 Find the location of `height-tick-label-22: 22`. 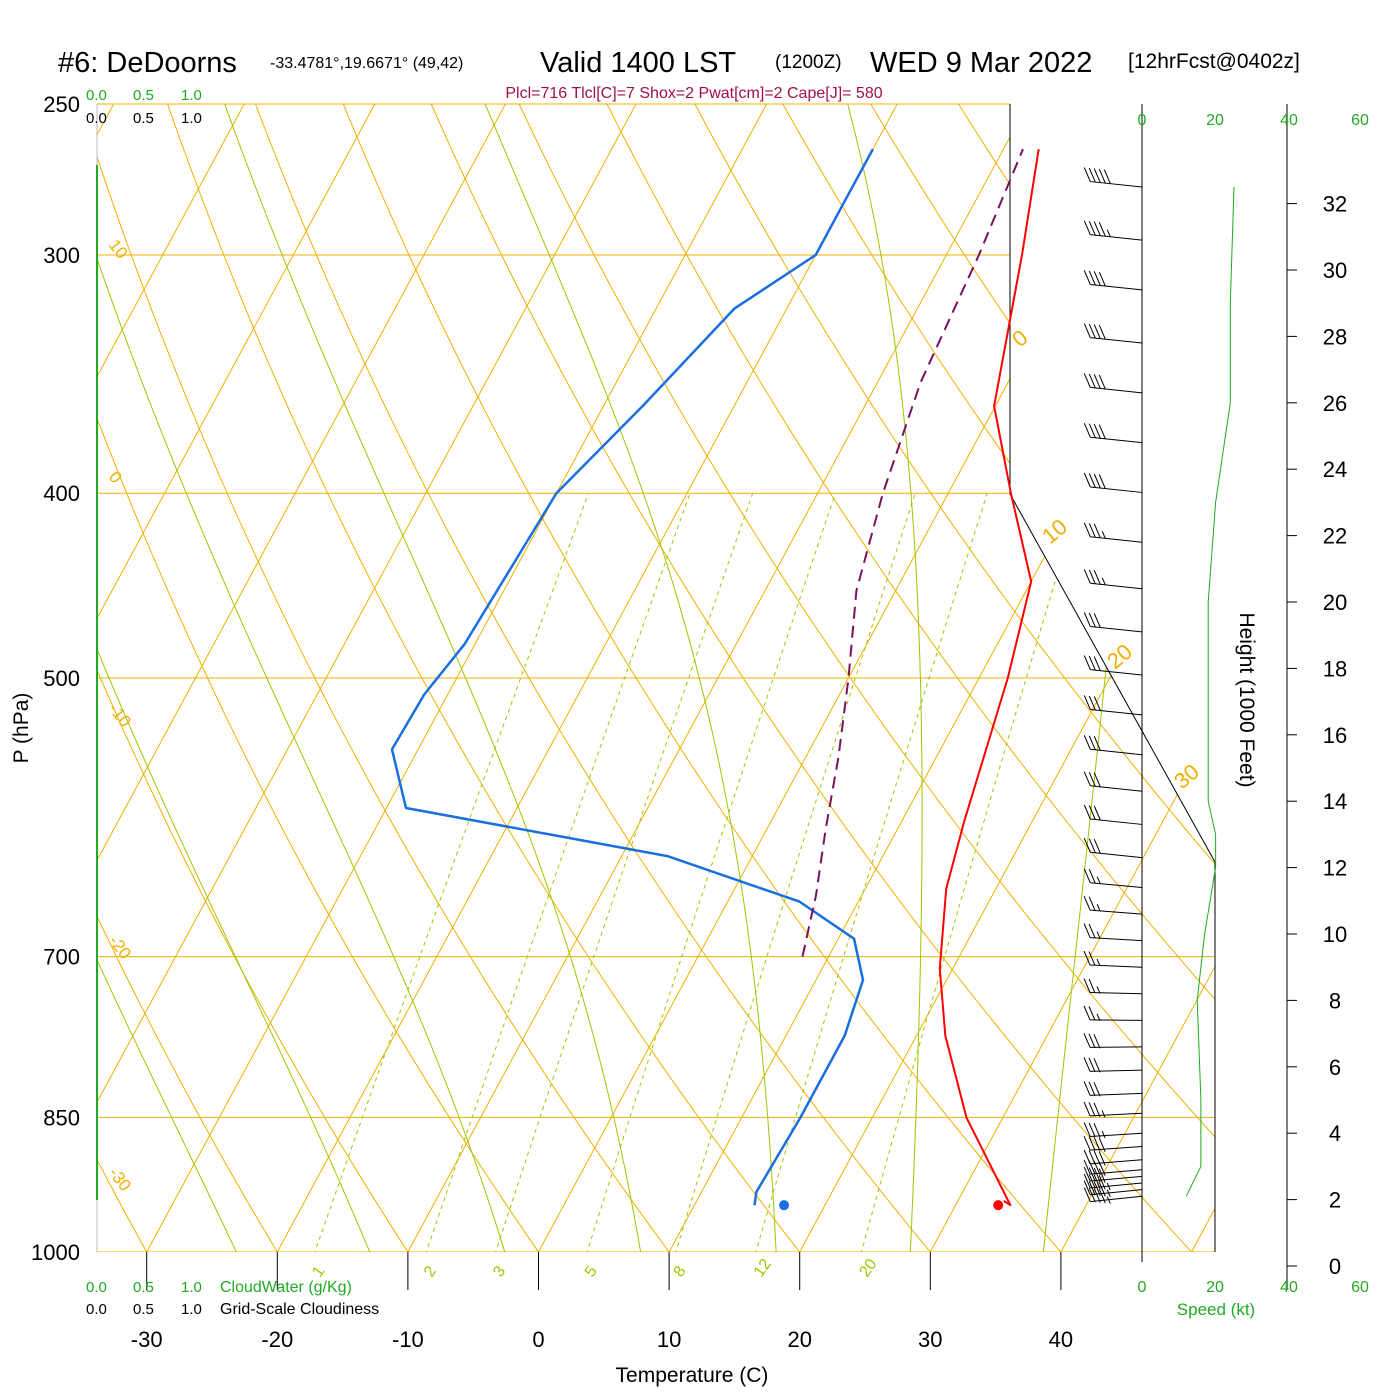

height-tick-label-22: 22 is located at coordinates (1335, 536).